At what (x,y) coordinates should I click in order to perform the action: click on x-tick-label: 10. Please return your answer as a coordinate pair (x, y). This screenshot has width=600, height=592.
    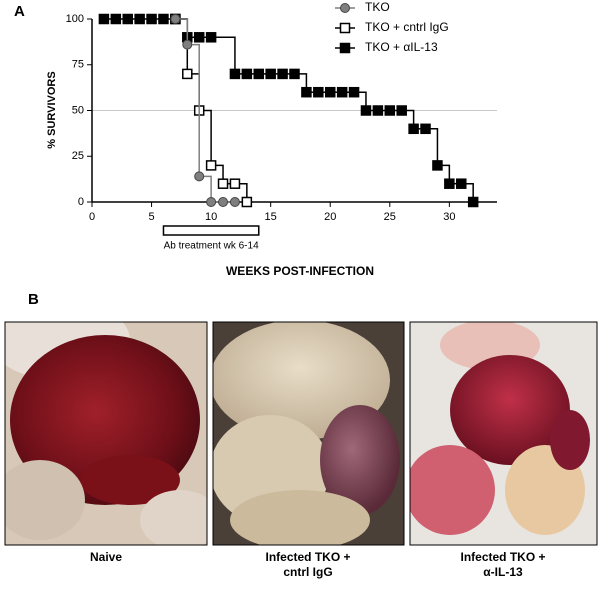
    Looking at the image, I should click on (211, 217).